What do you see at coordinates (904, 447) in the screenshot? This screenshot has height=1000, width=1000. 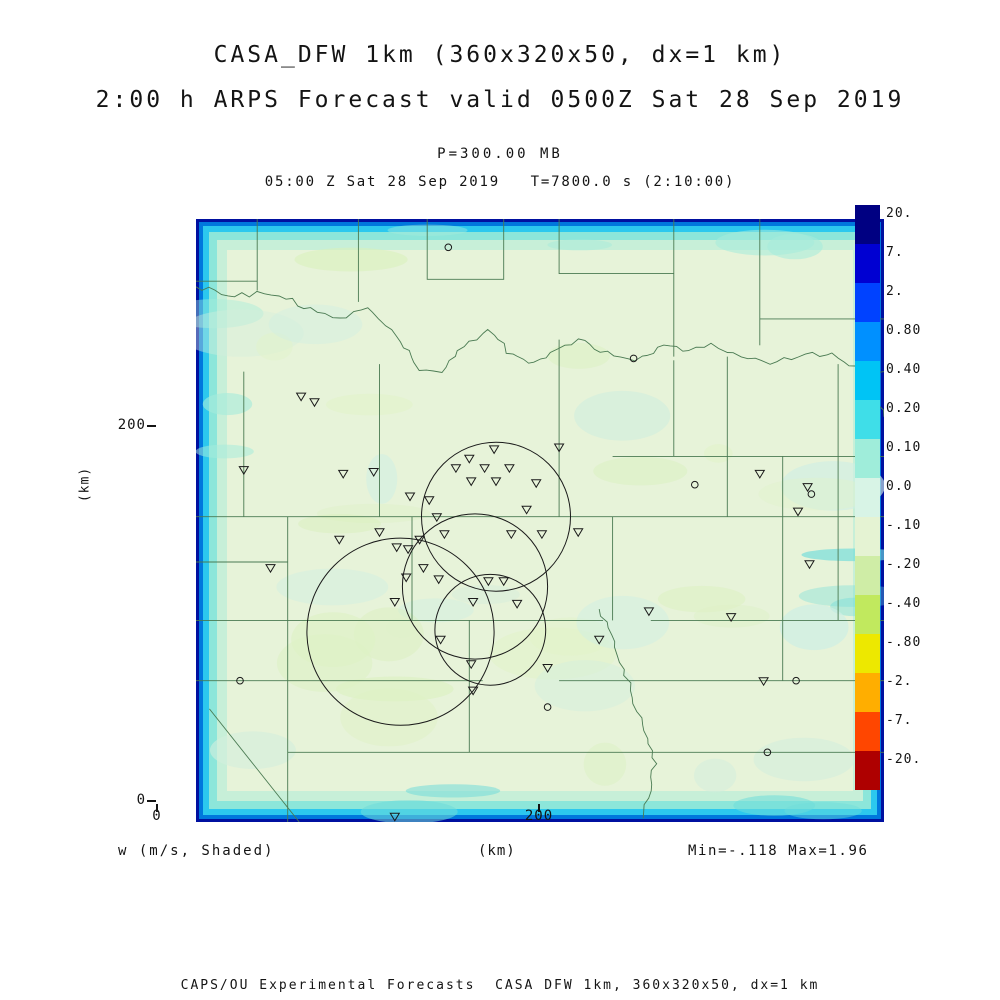 I see `colorbar-tick-label: 0.10` at bounding box center [904, 447].